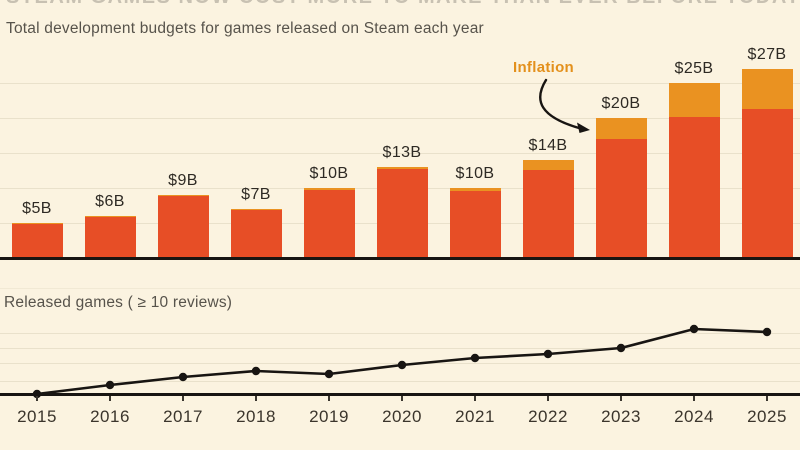  What do you see at coordinates (694, 100) in the screenshot?
I see `inflation-segment-2024` at bounding box center [694, 100].